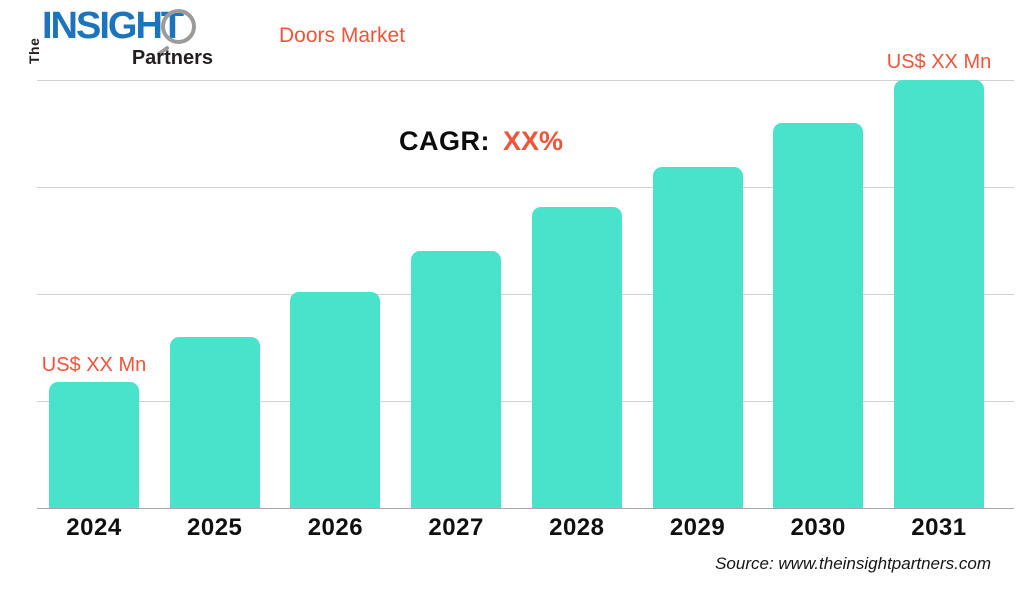 The height and width of the screenshot is (591, 1027). I want to click on cagr-annotation: CAGR: XX%, so click(481, 141).